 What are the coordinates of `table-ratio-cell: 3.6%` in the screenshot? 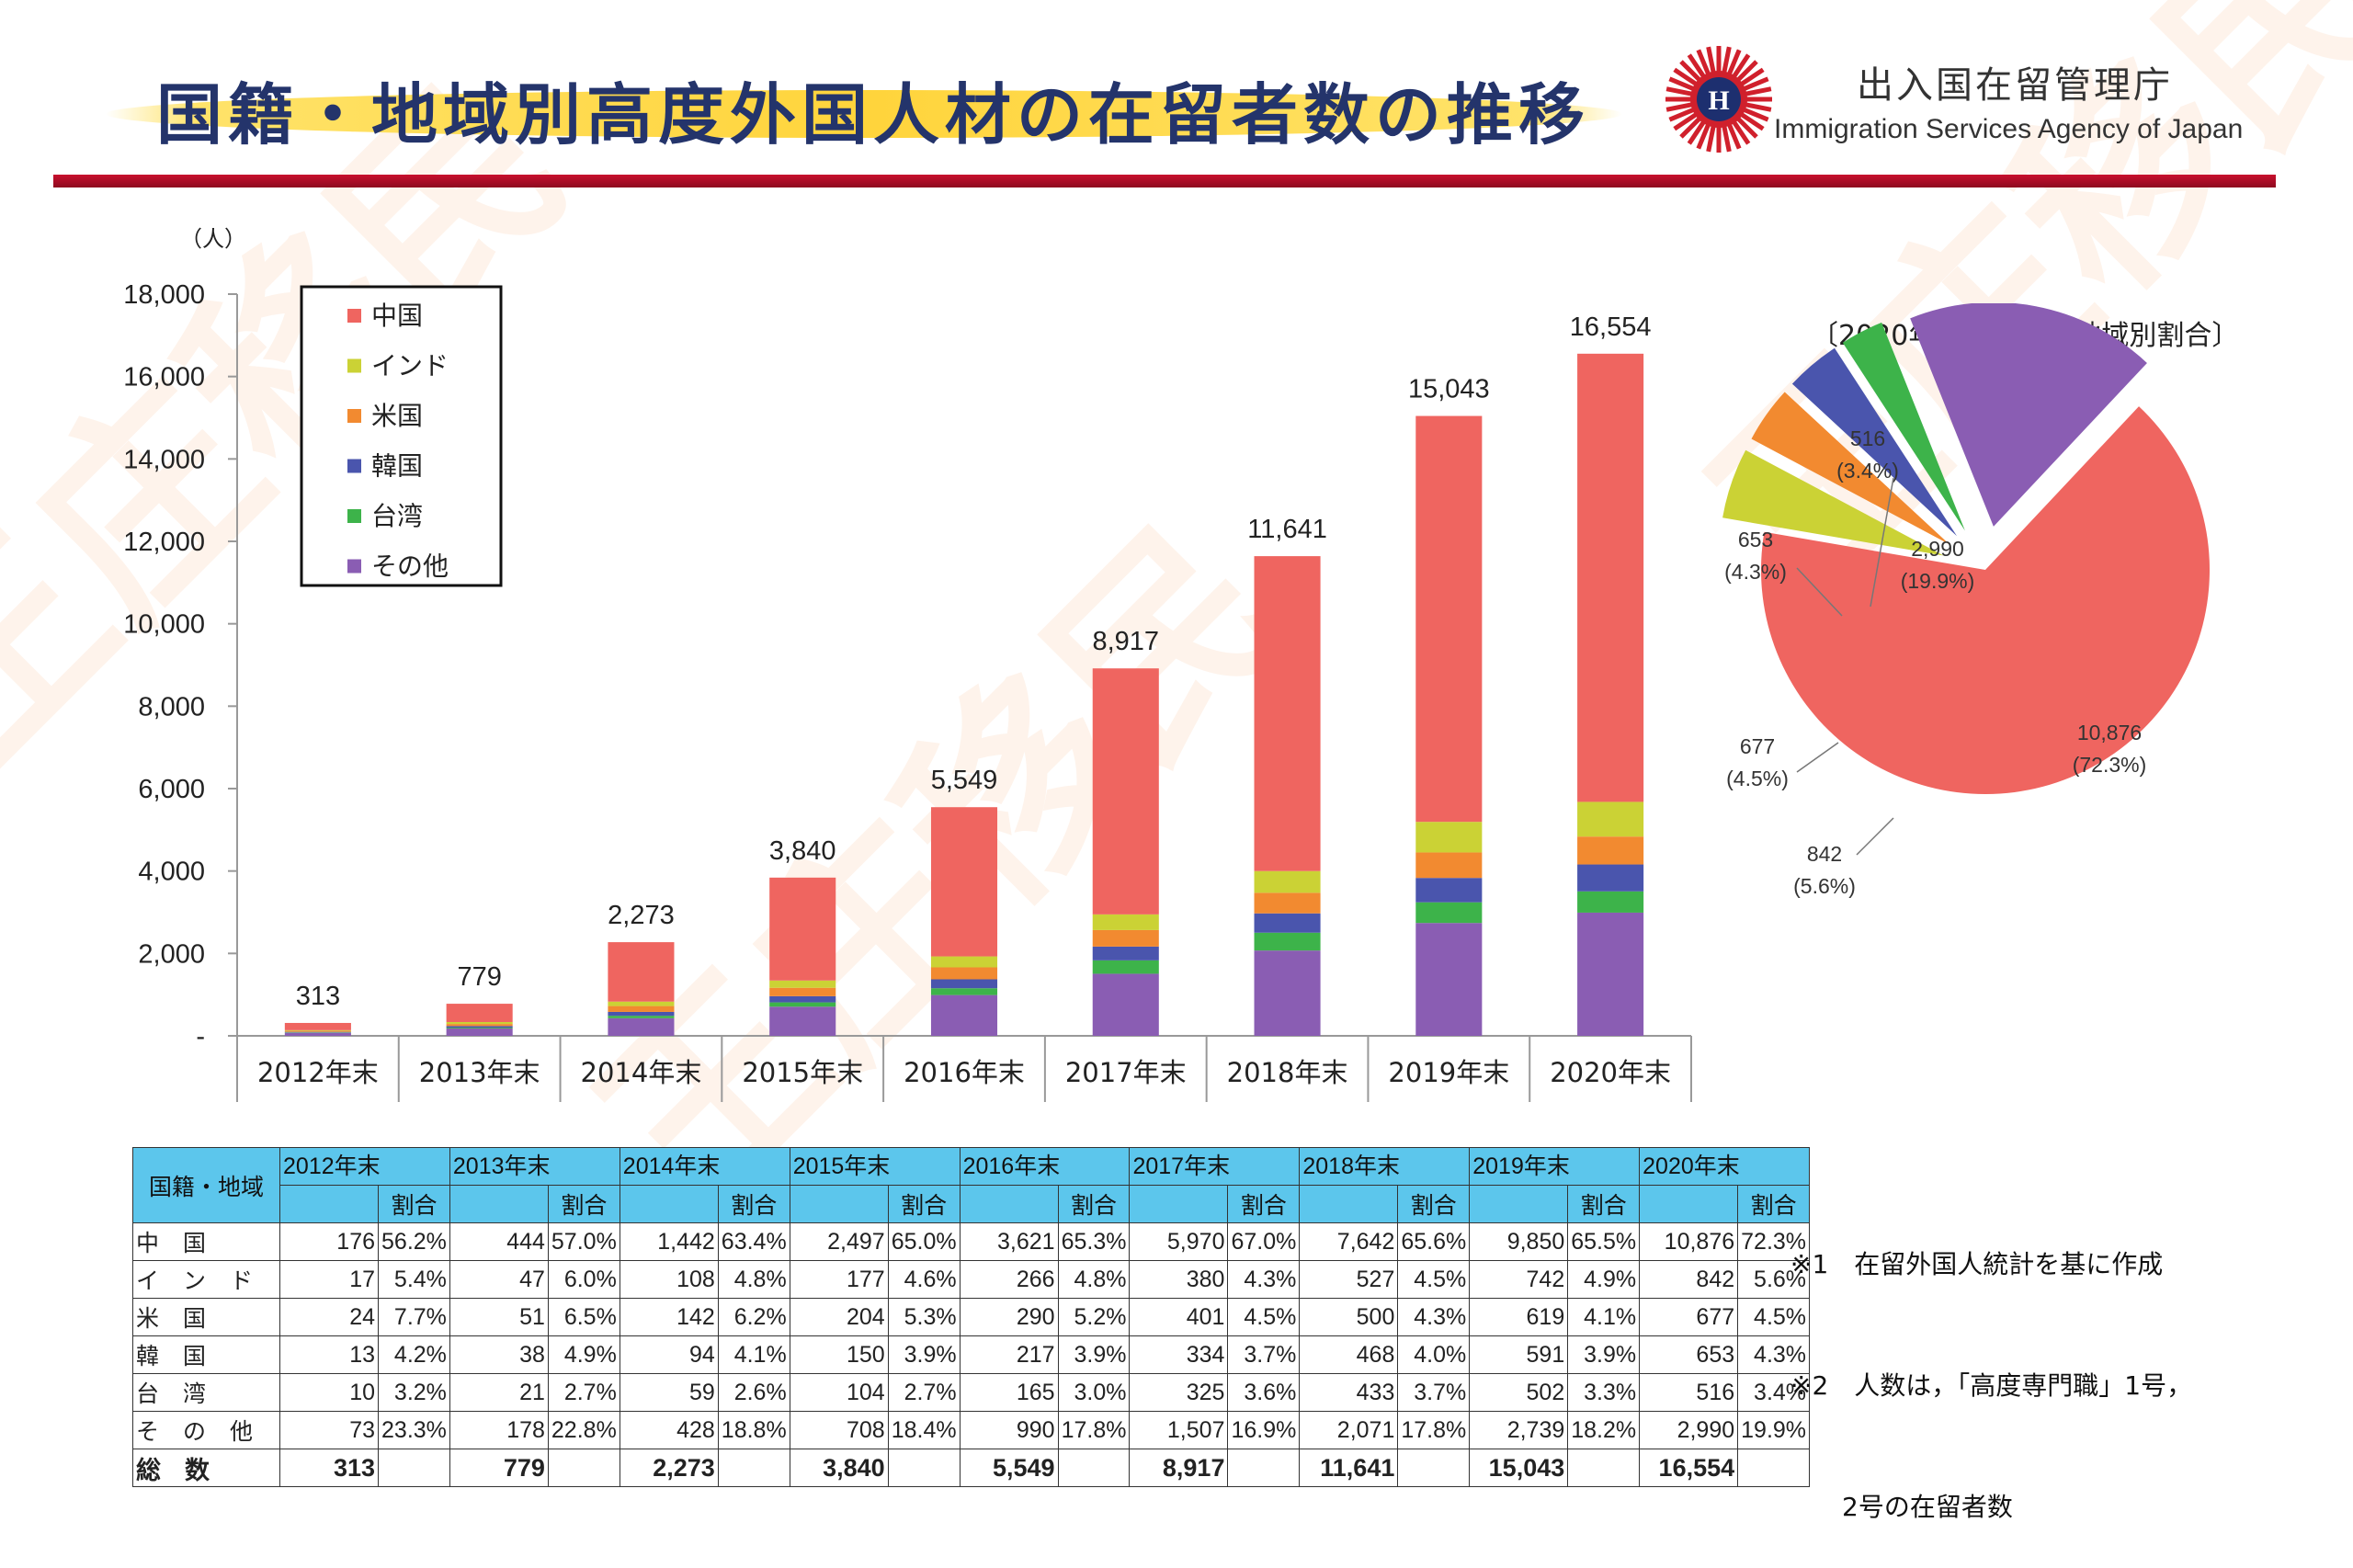 It's located at (1264, 1393).